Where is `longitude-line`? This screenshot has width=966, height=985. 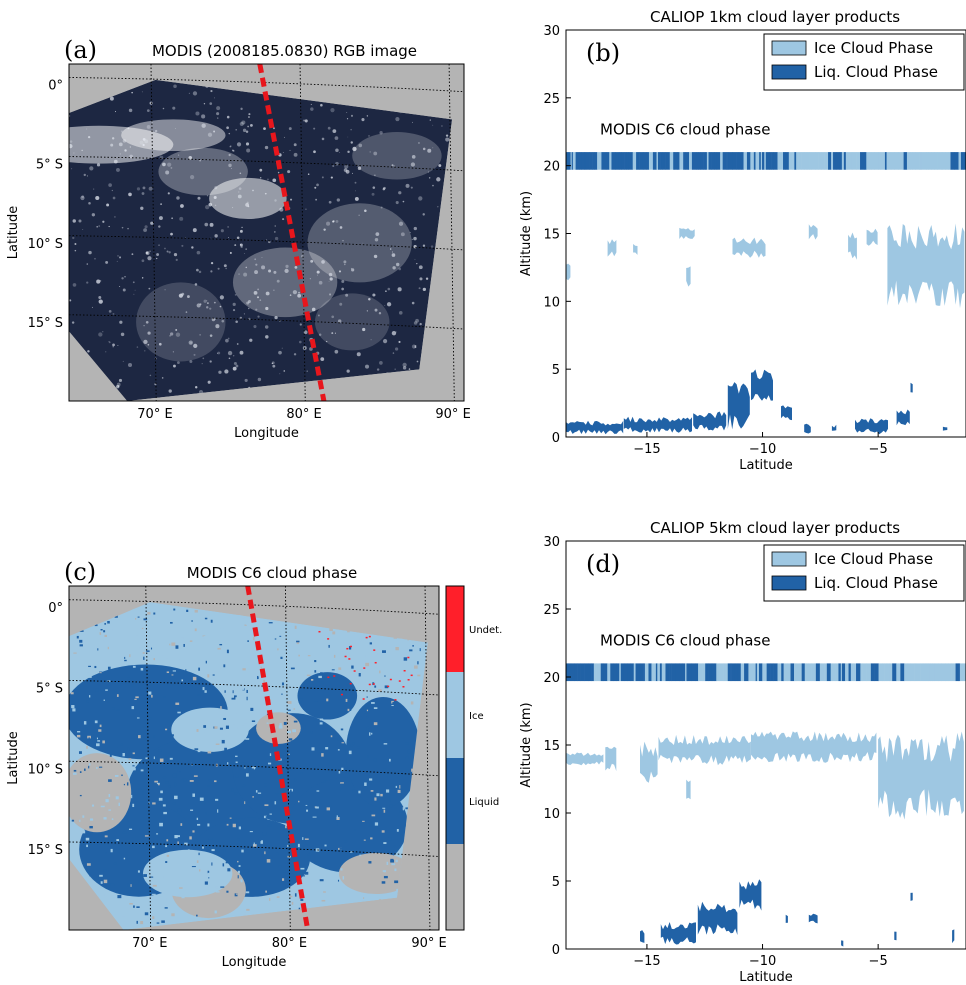 longitude-line is located at coordinates (427, 758).